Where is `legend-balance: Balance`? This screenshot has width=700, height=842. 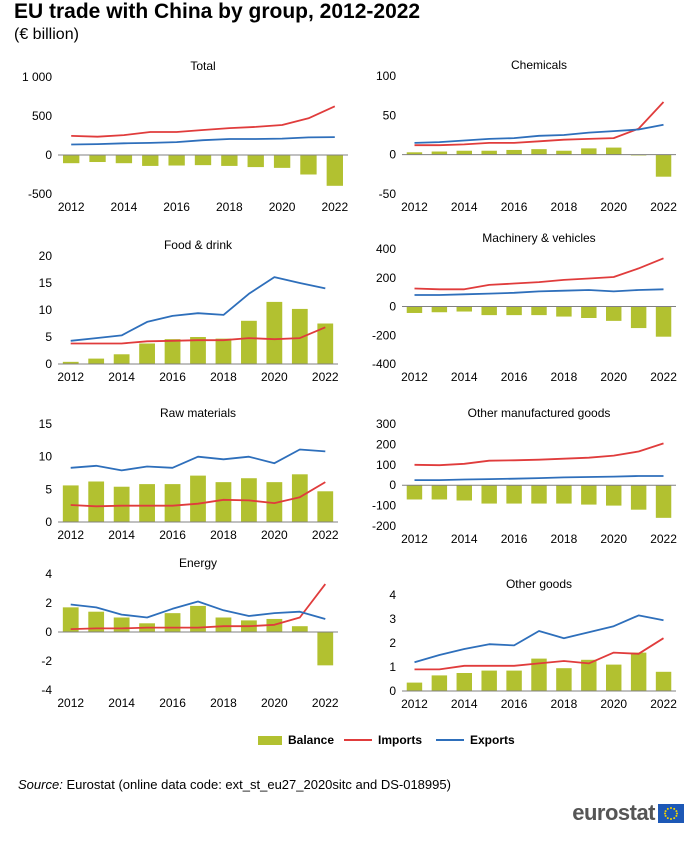
legend-balance: Balance is located at coordinates (296, 740).